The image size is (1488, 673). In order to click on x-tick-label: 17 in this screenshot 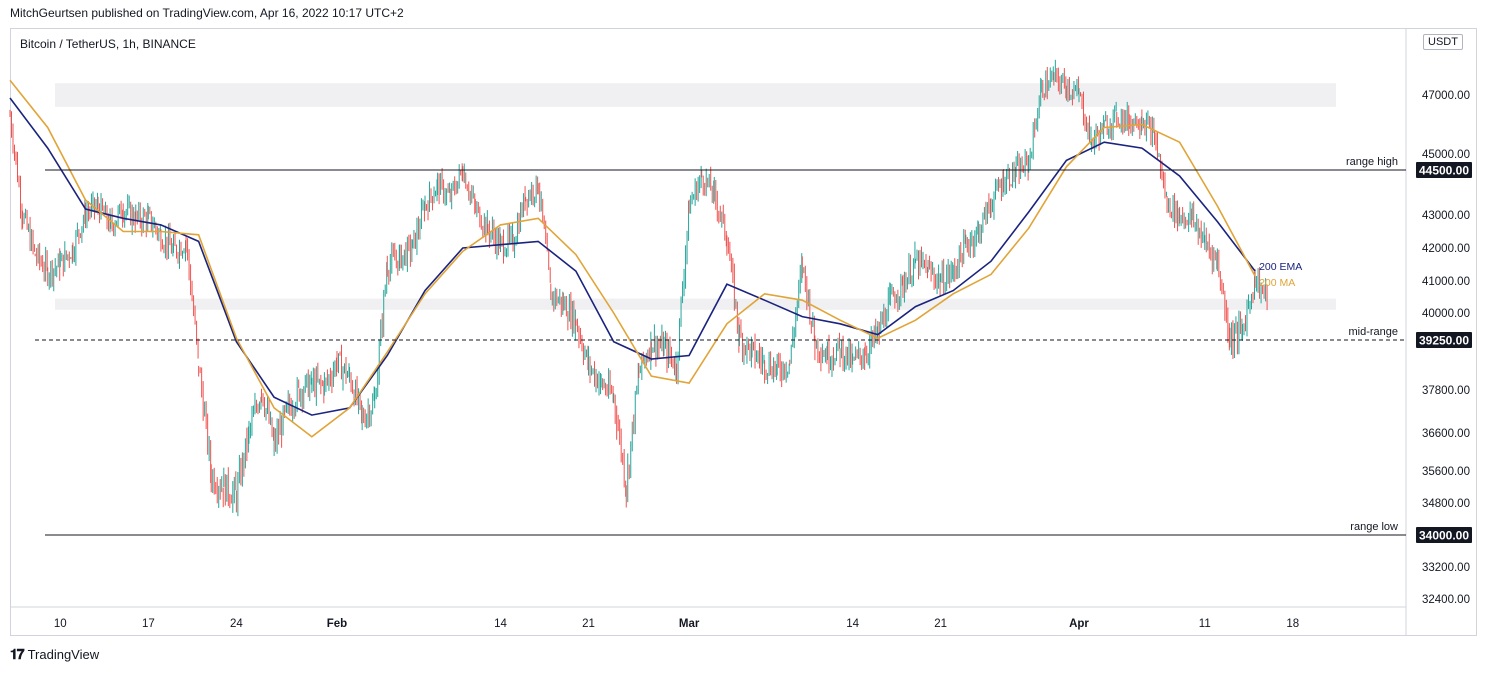, I will do `click(148, 624)`.